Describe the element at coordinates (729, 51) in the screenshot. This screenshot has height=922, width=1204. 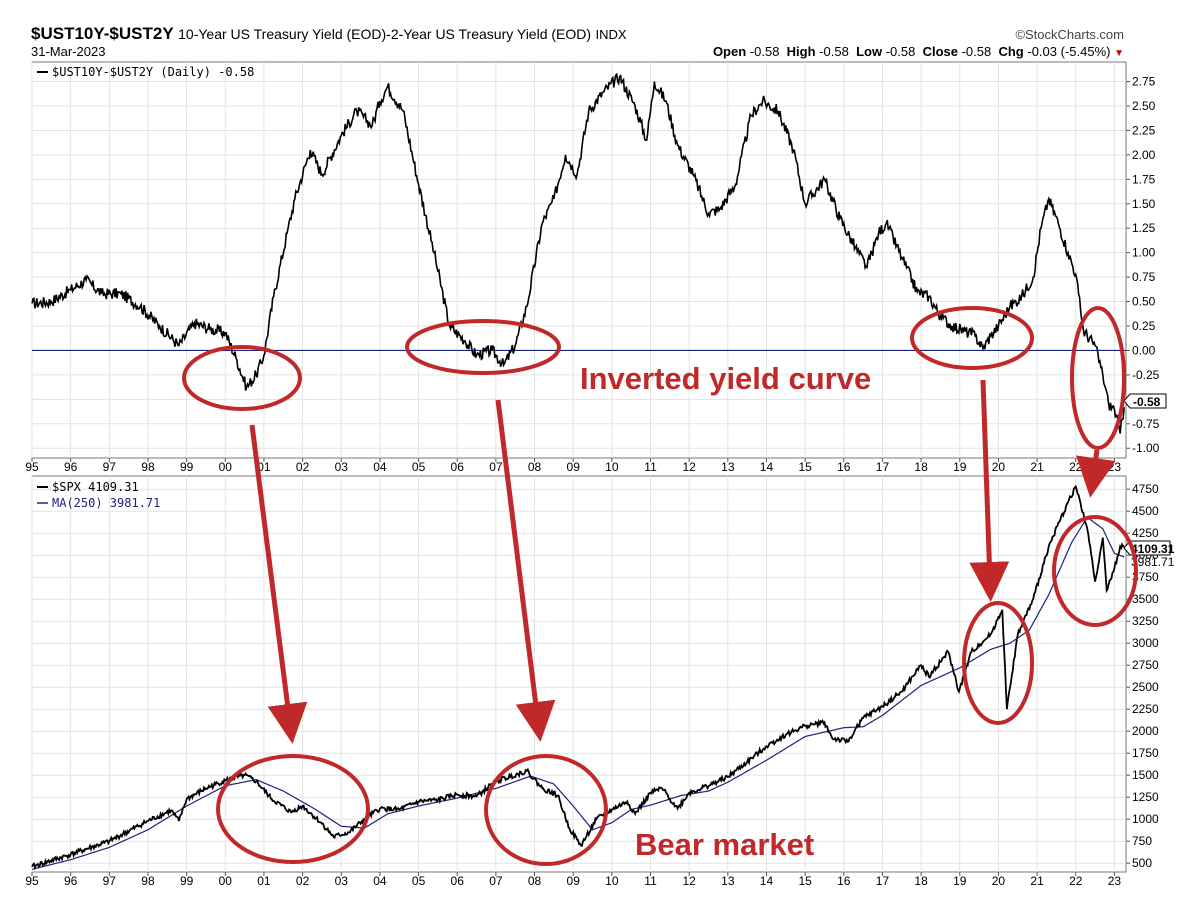
I see `open-label: Open` at that location.